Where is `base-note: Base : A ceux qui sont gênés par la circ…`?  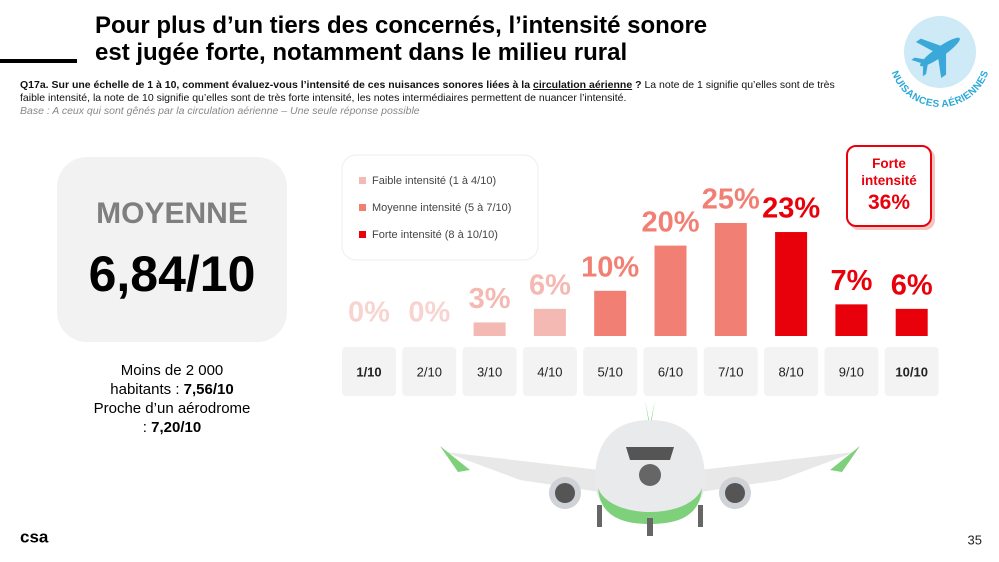
base-note: Base : A ceux qui sont gênés par la circ… is located at coordinates (220, 111).